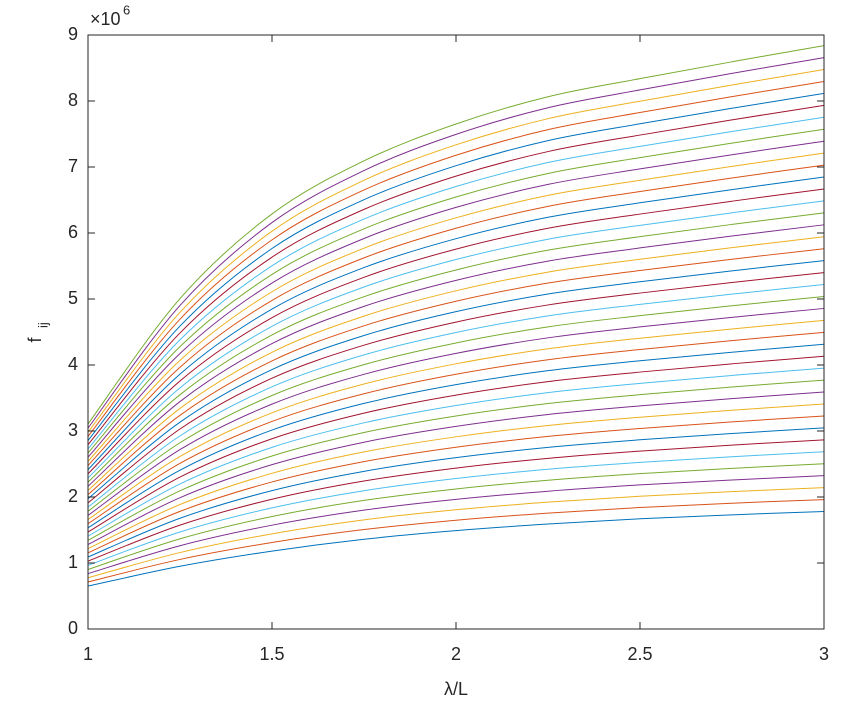 Image resolution: width=843 pixels, height=710 pixels. What do you see at coordinates (88, 654) in the screenshot?
I see `x-tick-label: 1` at bounding box center [88, 654].